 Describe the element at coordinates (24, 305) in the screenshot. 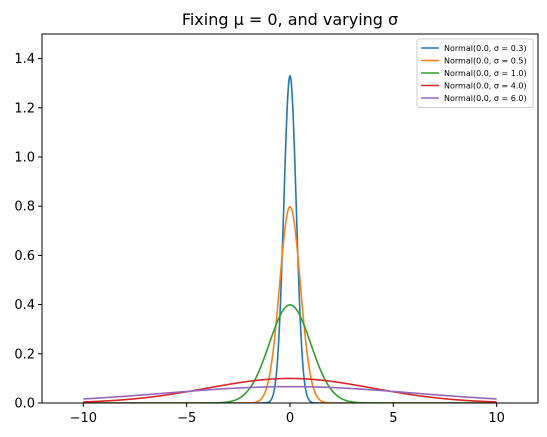

I see `y-tick-label: 0.4` at that location.